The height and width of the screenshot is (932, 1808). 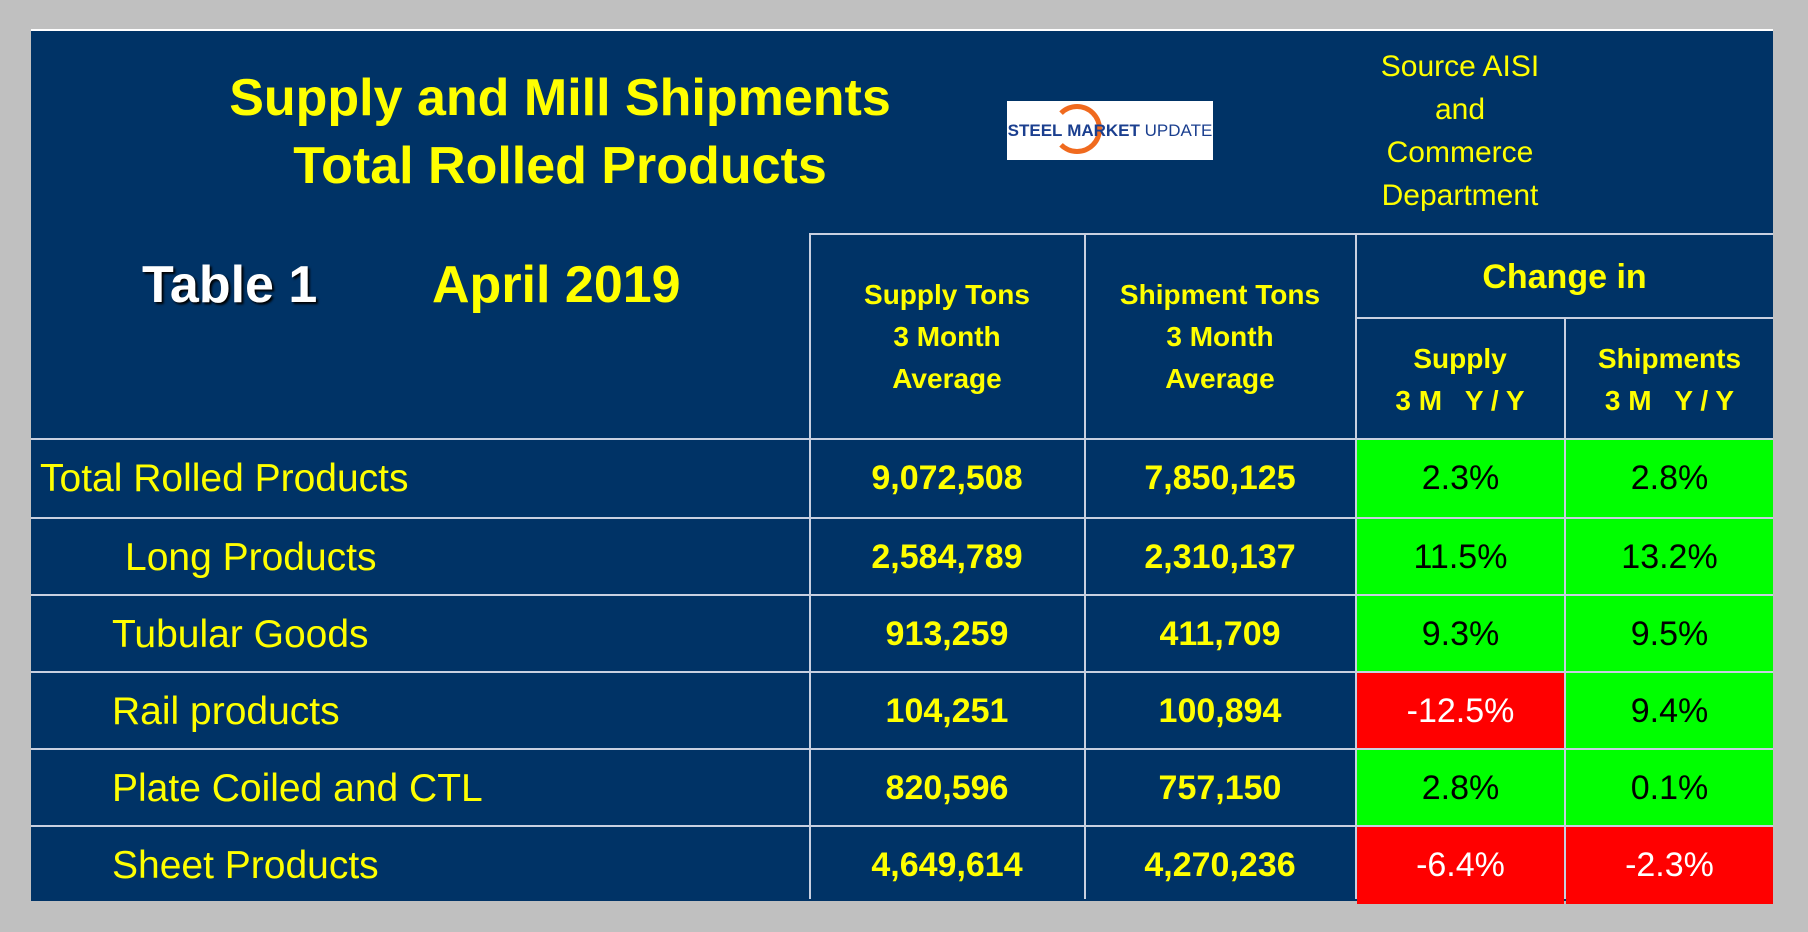 I want to click on row-label: Tubular Goods, so click(x=240, y=634).